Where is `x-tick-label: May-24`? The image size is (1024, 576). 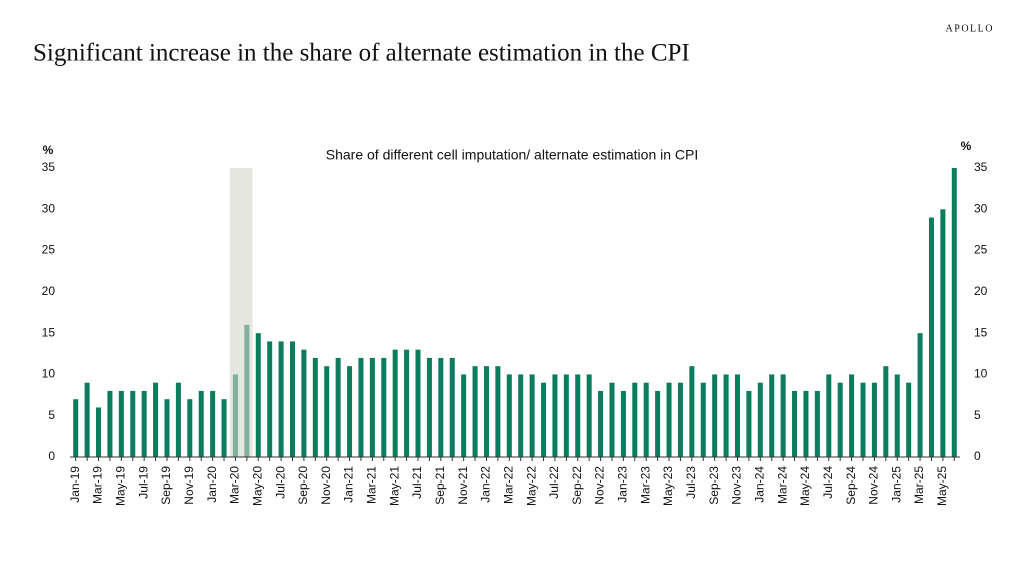 x-tick-label: May-24 is located at coordinates (805, 486).